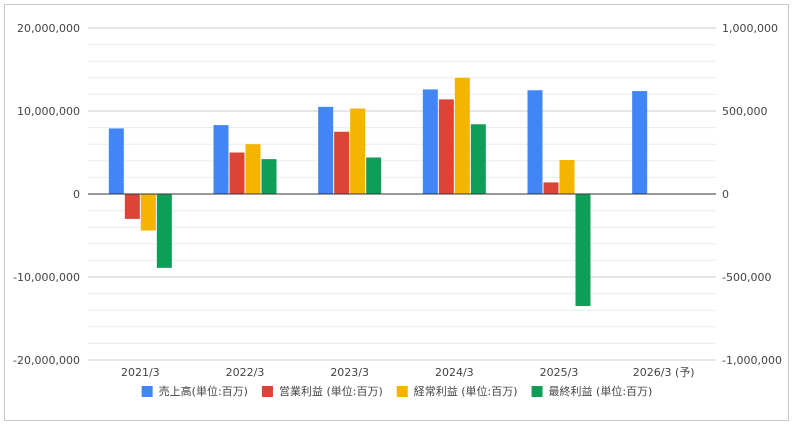  I want to click on legend-item-2: 営業利益 (単位:百万), so click(322, 391).